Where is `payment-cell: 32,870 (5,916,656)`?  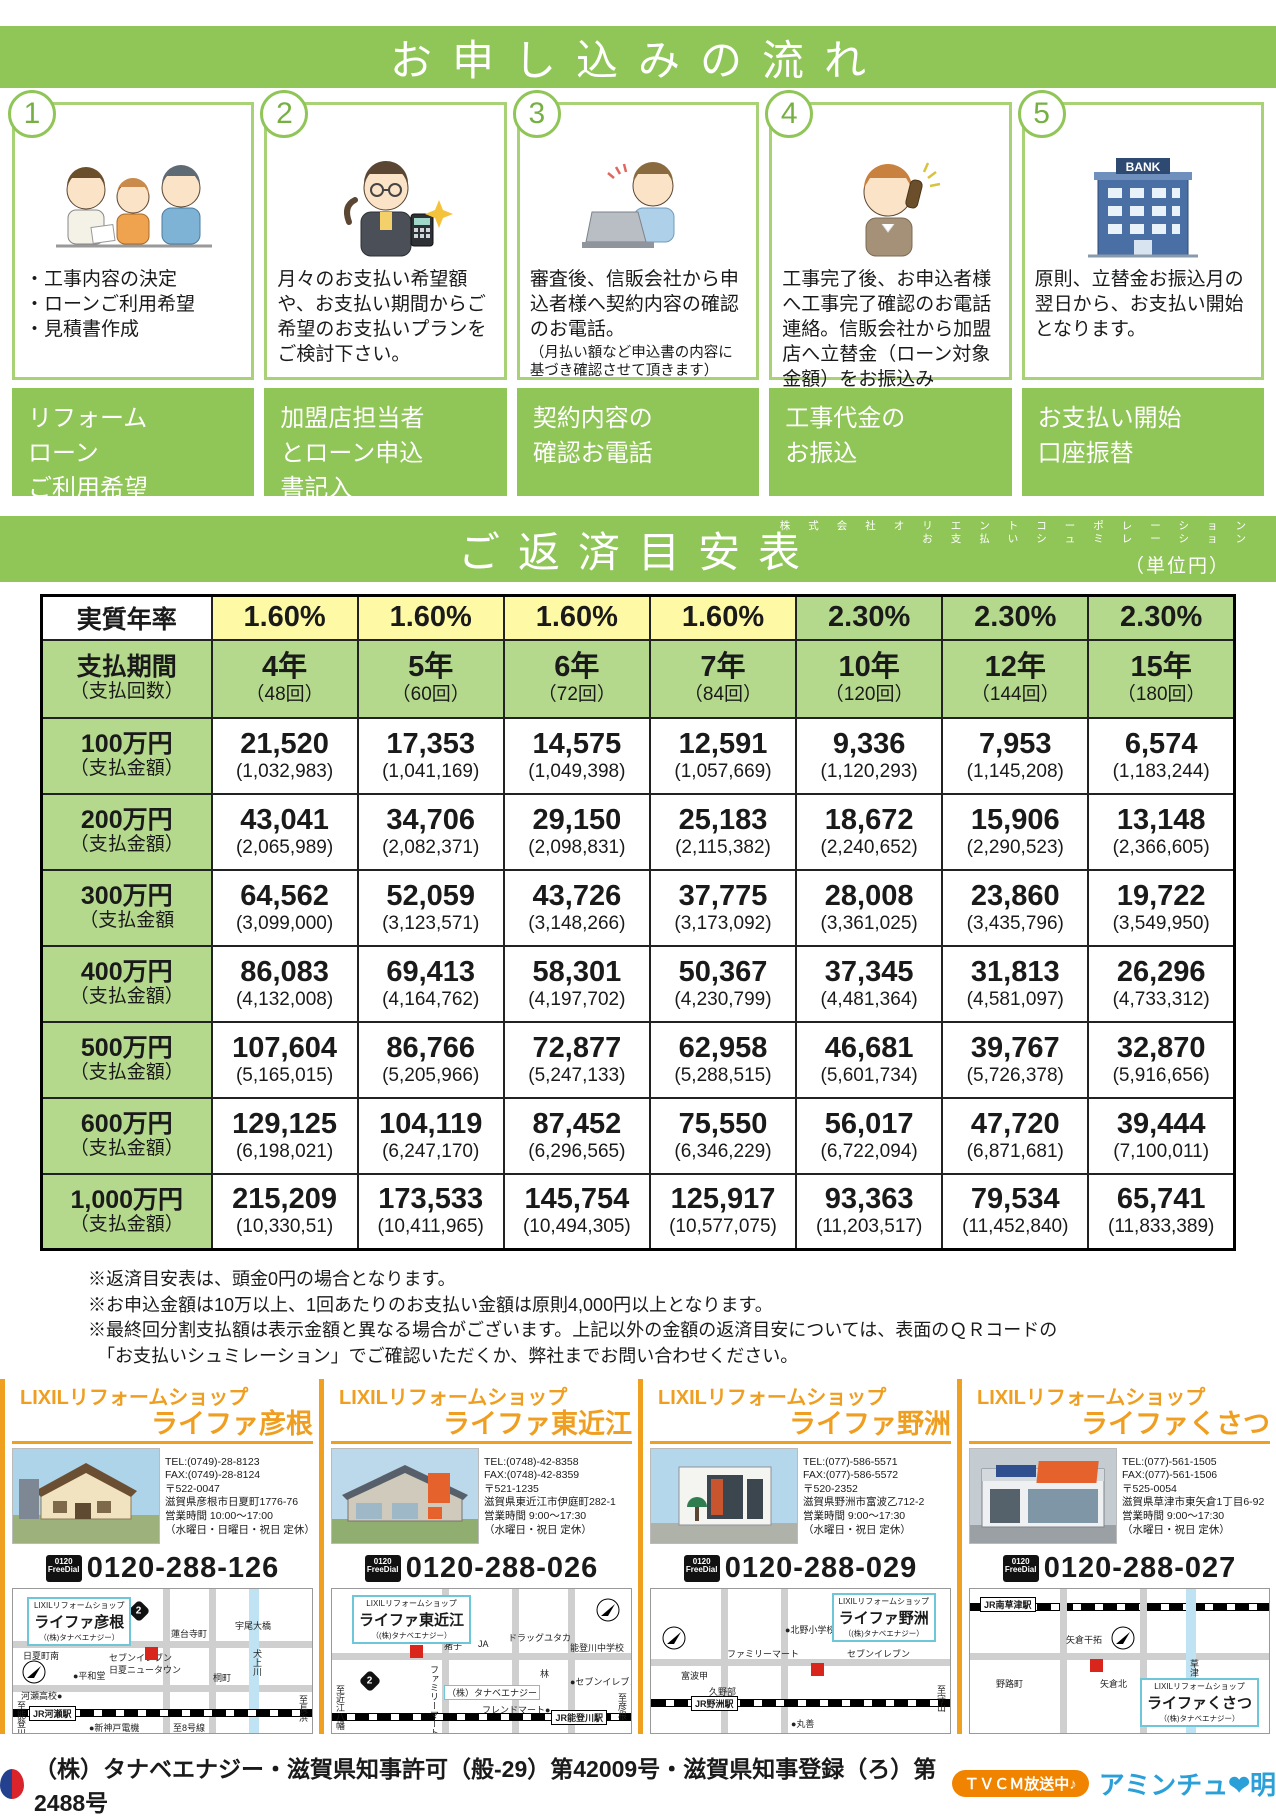 payment-cell: 32,870 (5,916,656) is located at coordinates (1161, 1059).